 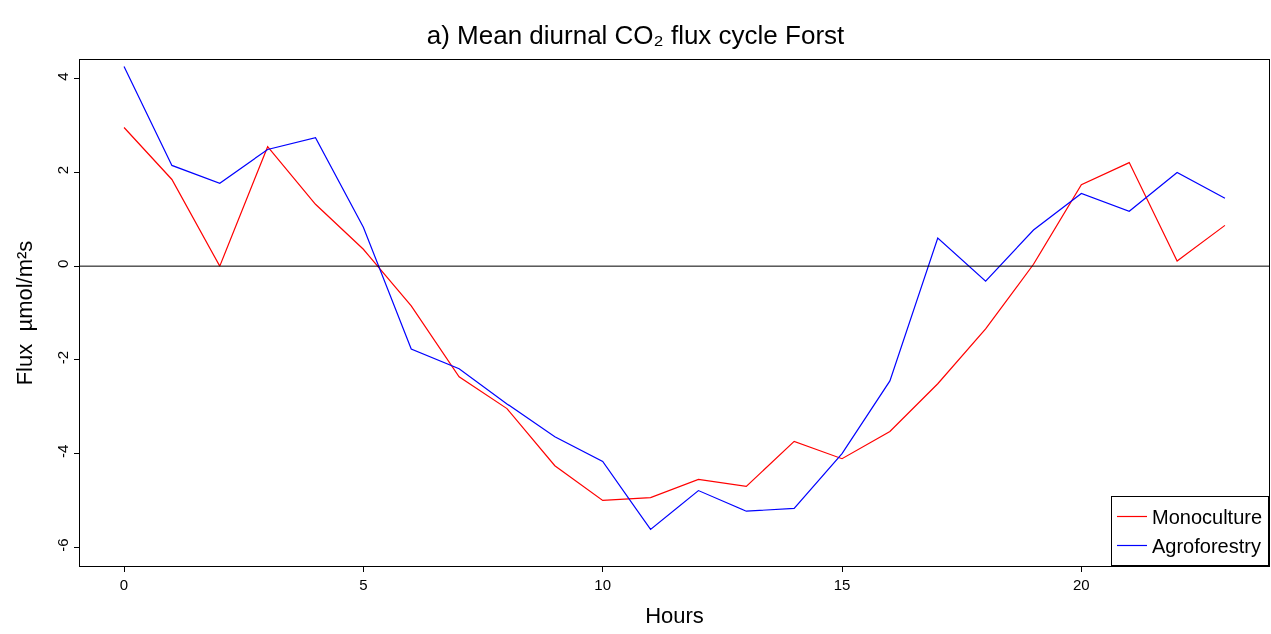 What do you see at coordinates (1081, 584) in the screenshot?
I see `x-tick-label: 20` at bounding box center [1081, 584].